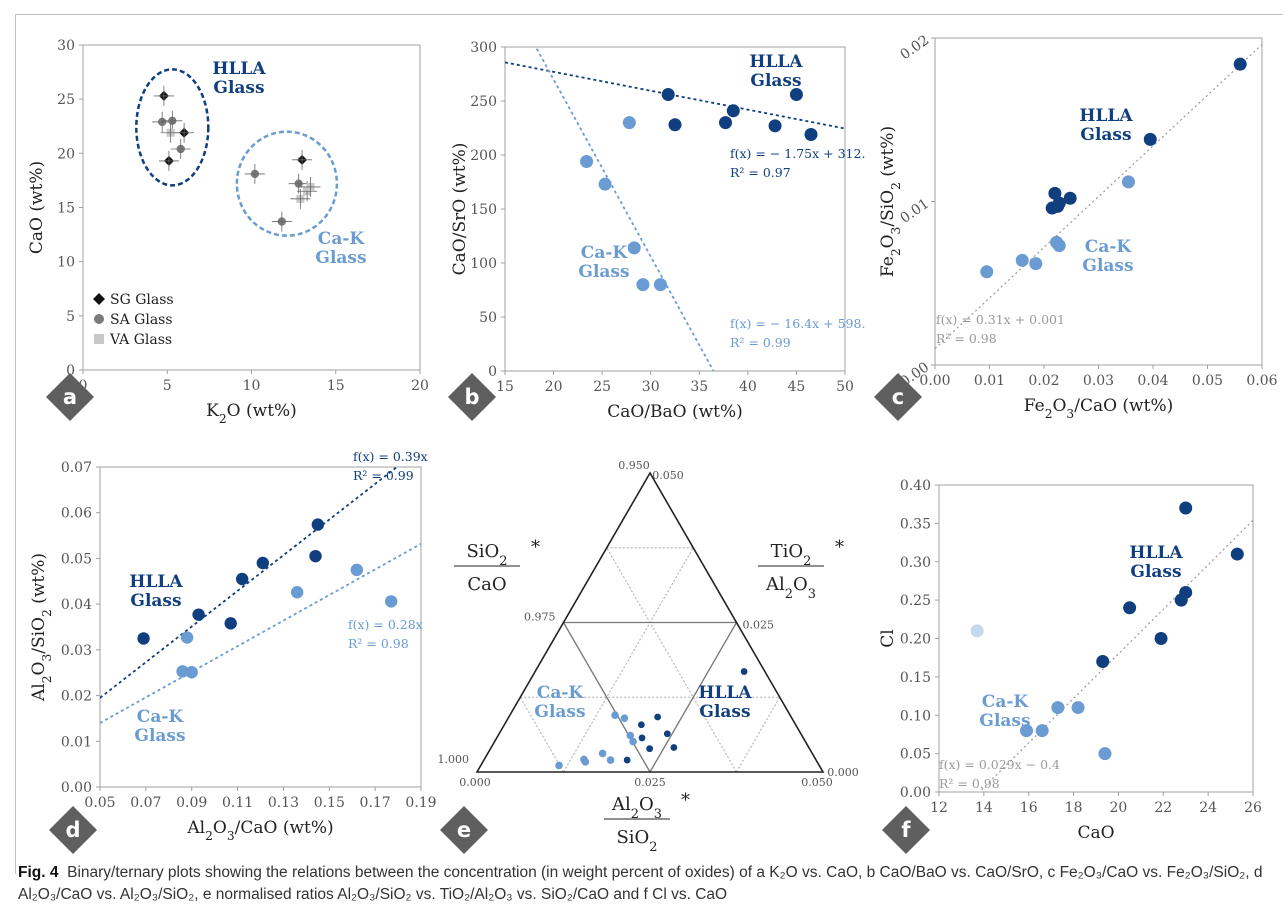  I want to click on label-top-denominator: CaO, so click(486, 584).